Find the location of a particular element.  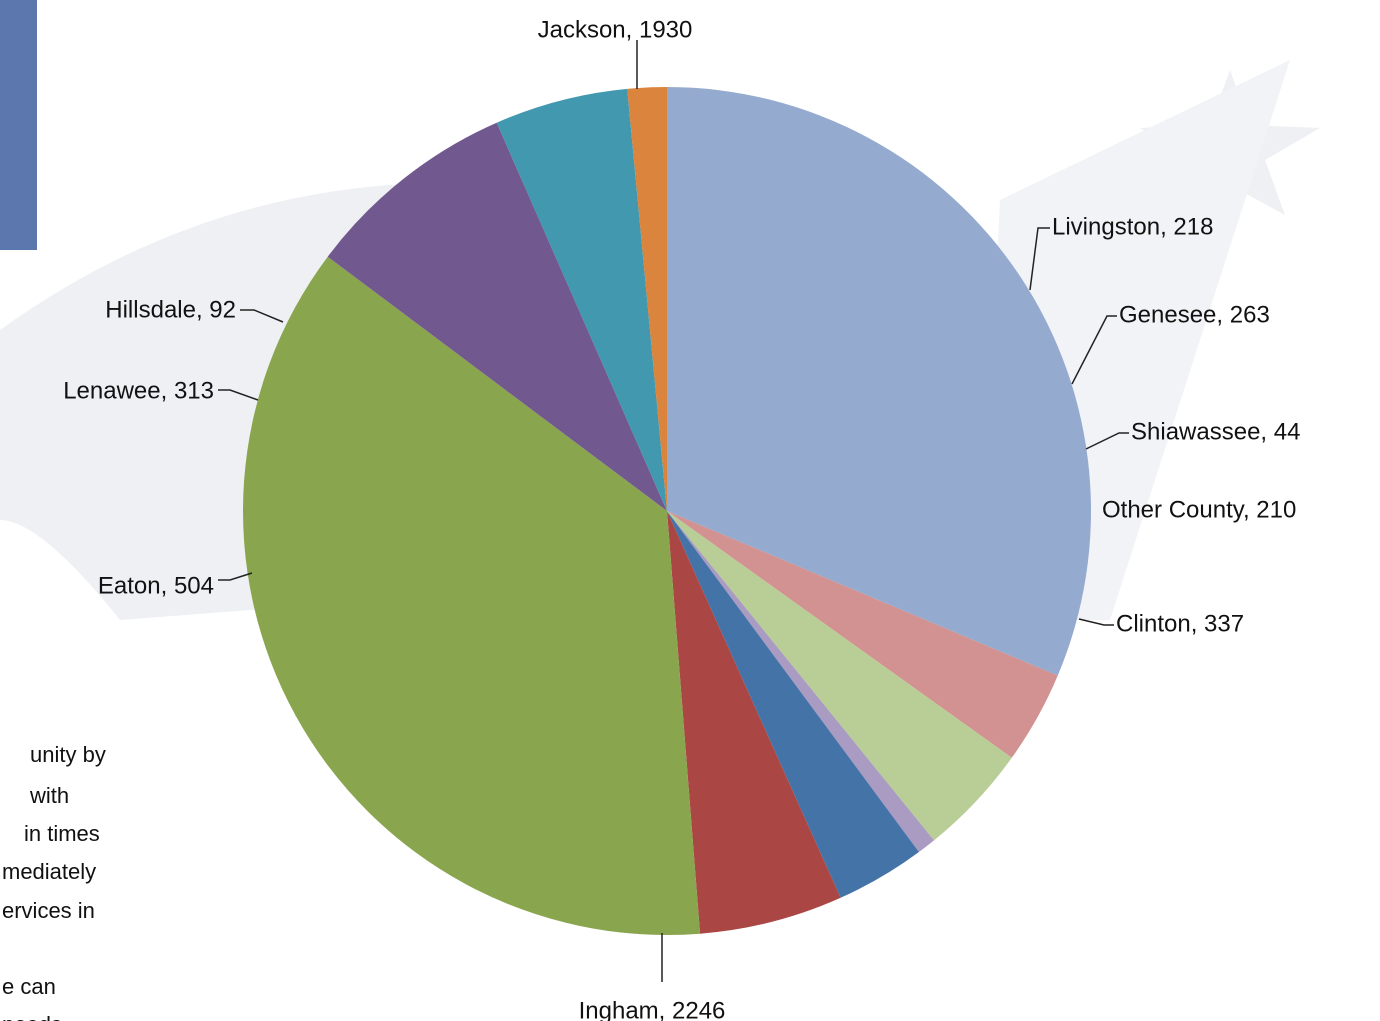

leader-line-lenawee is located at coordinates (238, 395).